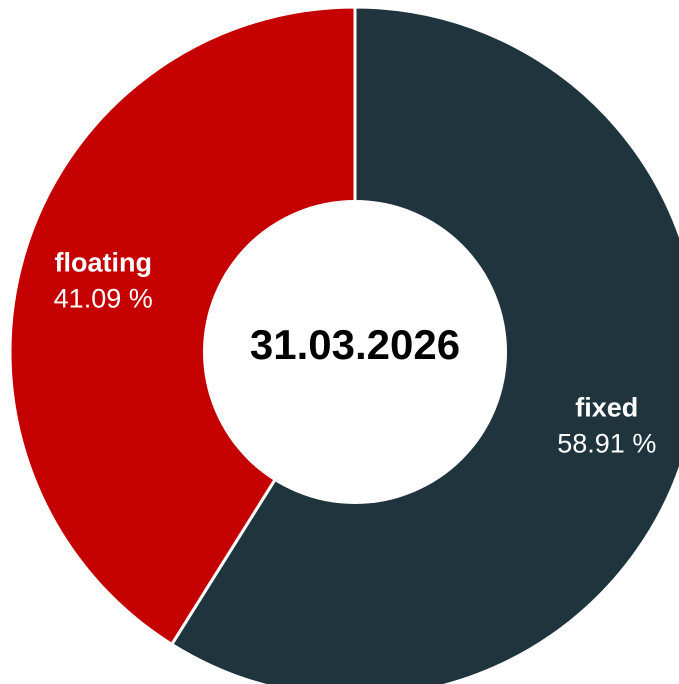  Describe the element at coordinates (606, 443) in the screenshot. I see `slice-label-value-fixed: 58.91 %` at that location.